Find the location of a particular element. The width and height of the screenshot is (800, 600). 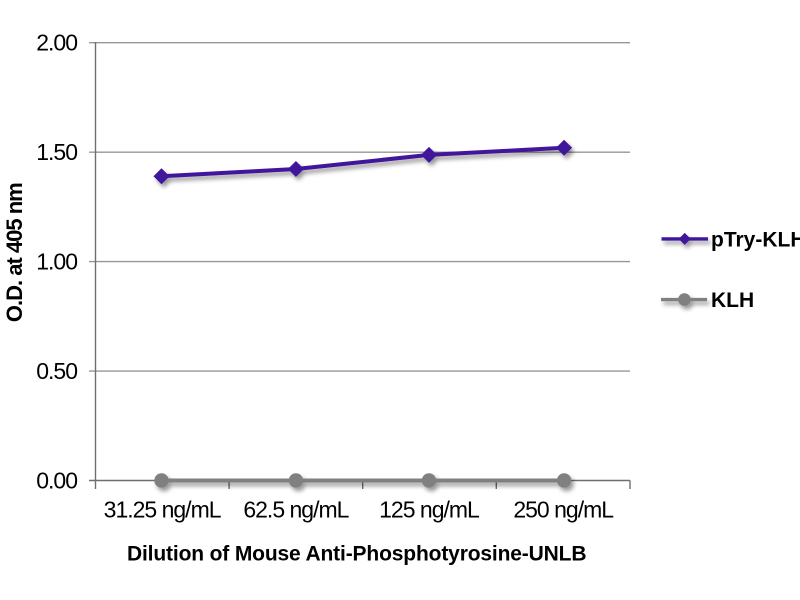

svg-text: 2.00 is located at coordinates (56, 43).